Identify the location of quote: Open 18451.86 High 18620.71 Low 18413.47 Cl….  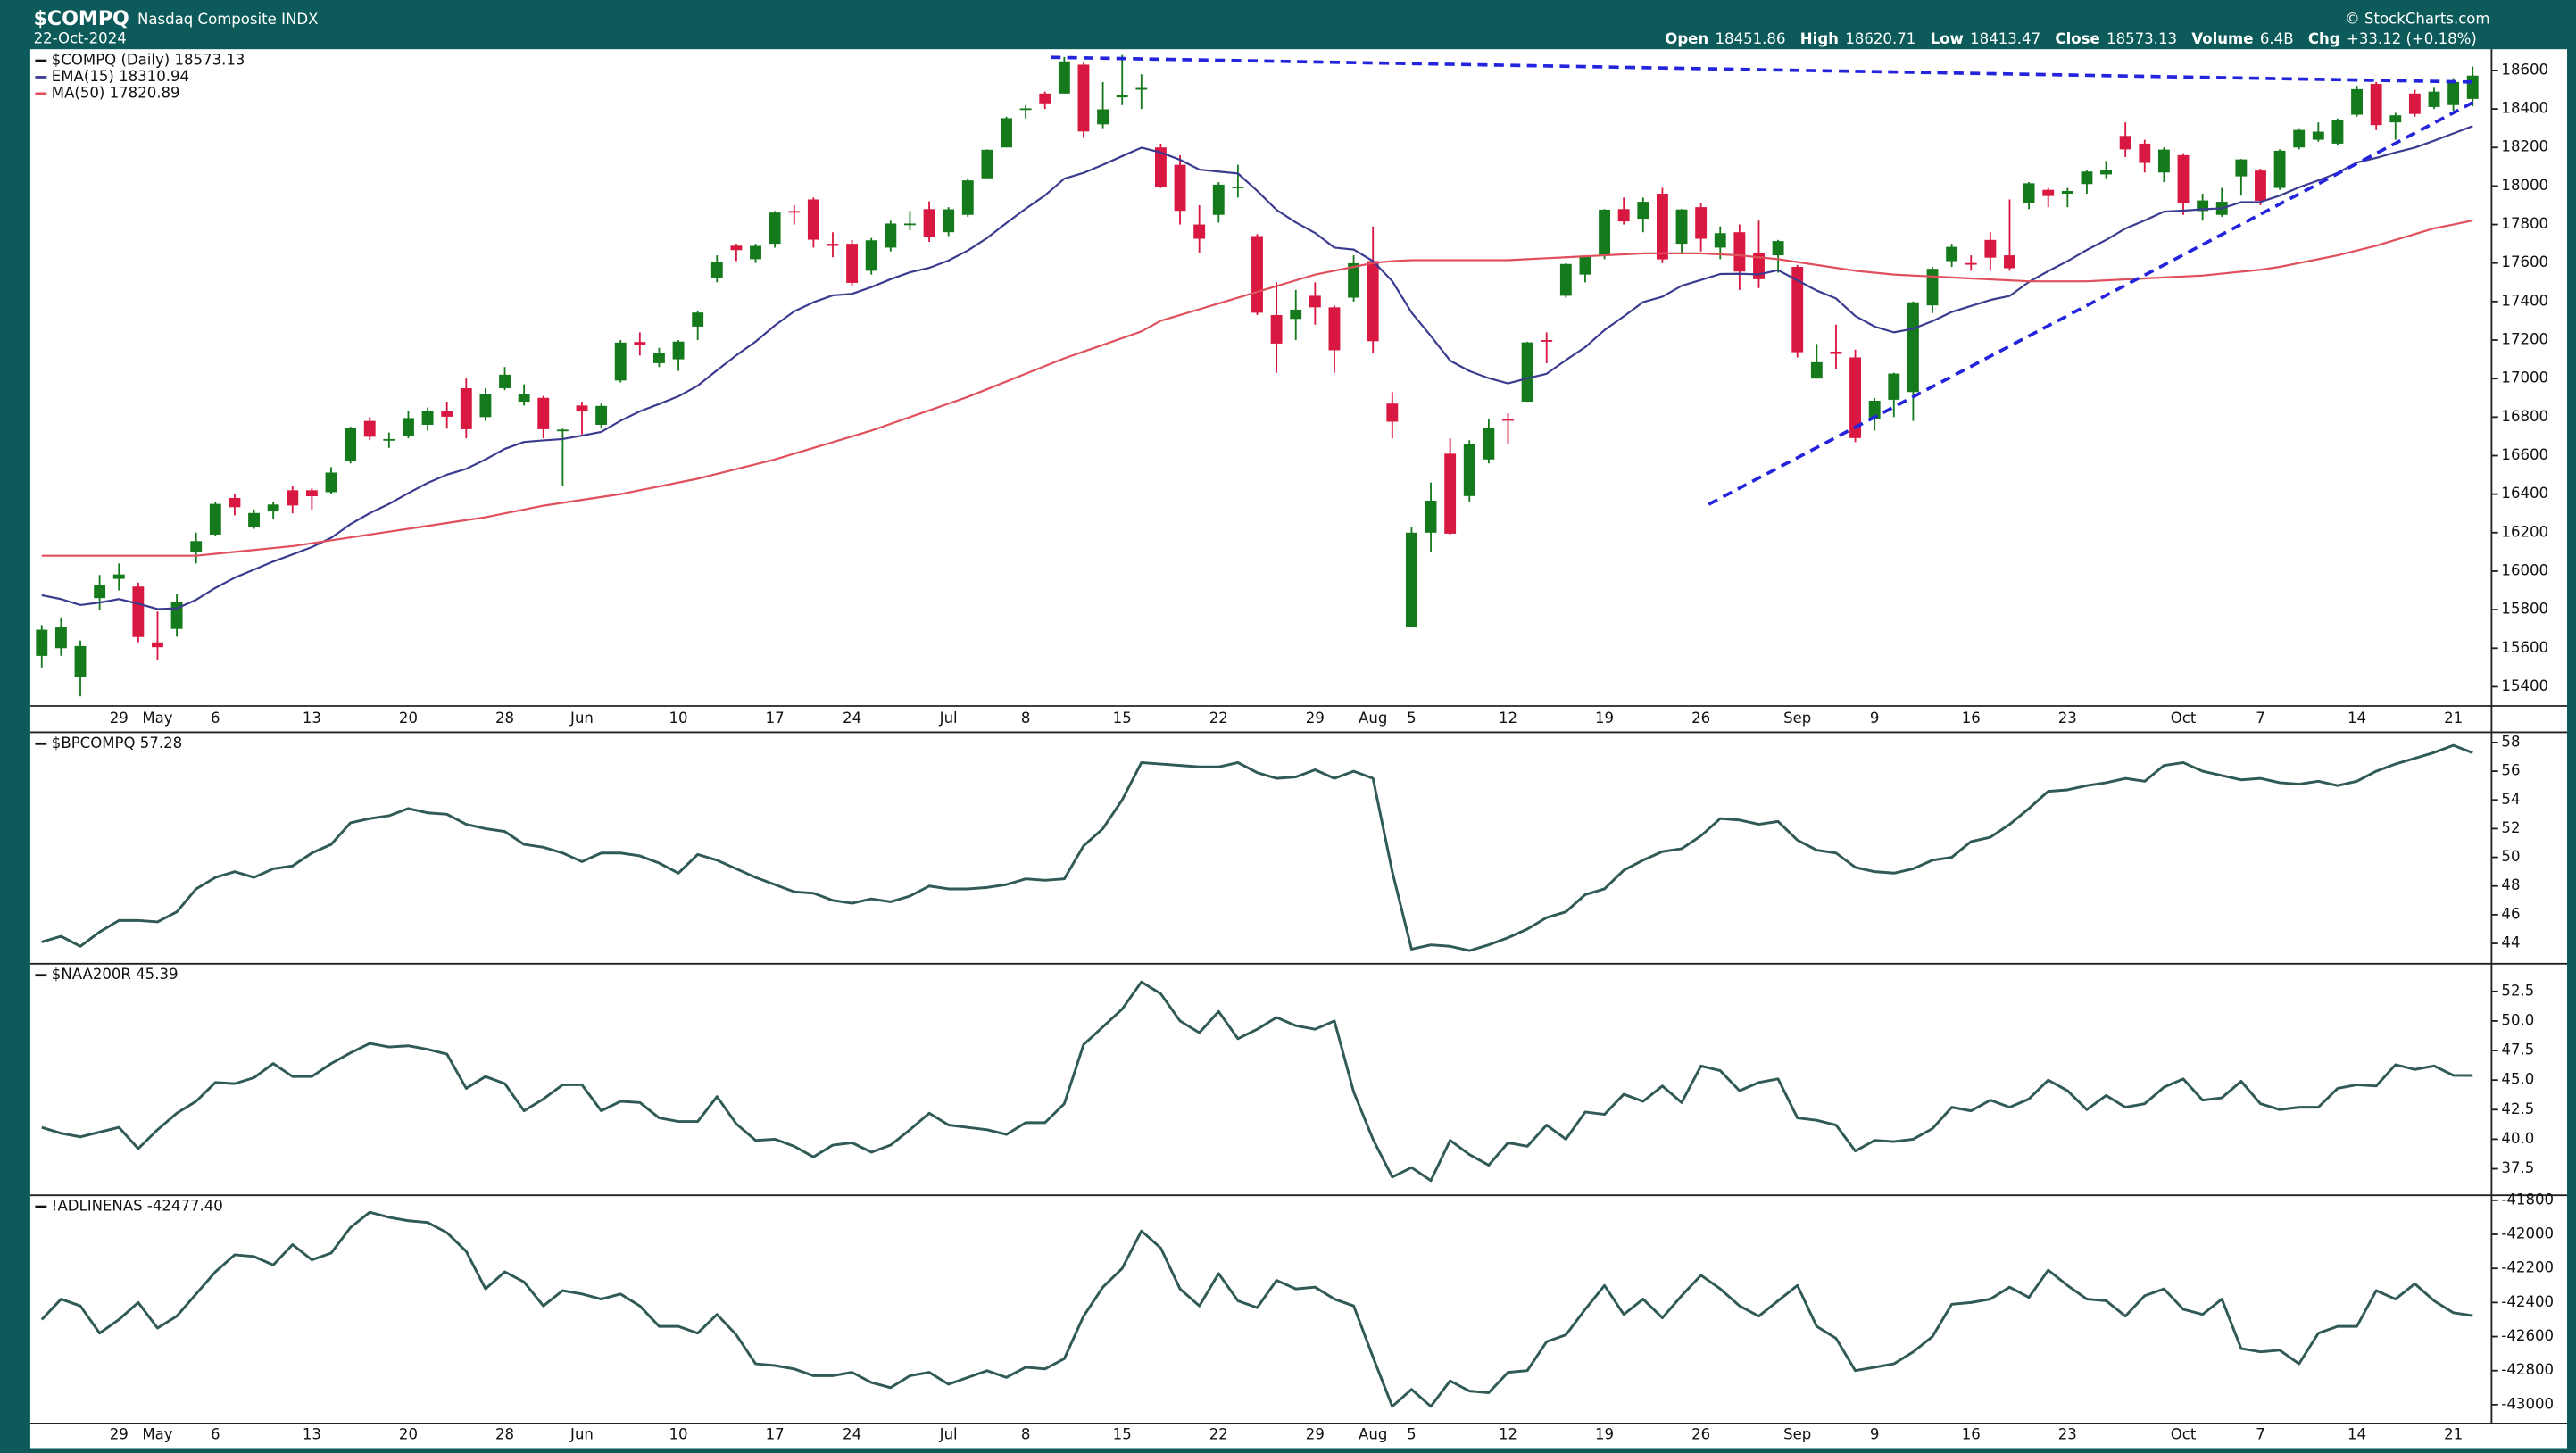
(2071, 38).